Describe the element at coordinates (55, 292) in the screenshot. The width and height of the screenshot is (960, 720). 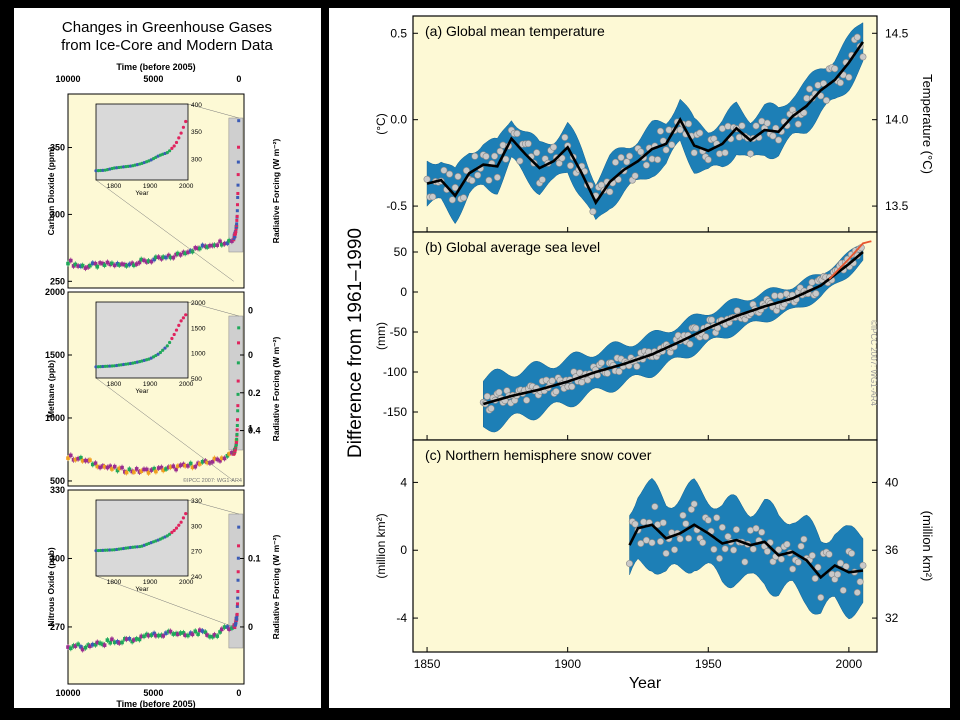
I see `y-tick-label: 2000` at that location.